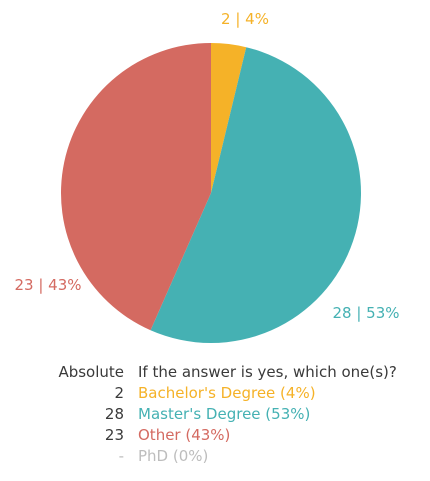 This screenshot has height=481, width=430. I want to click on legend-label: Master's Degree (53%), so click(224, 414).